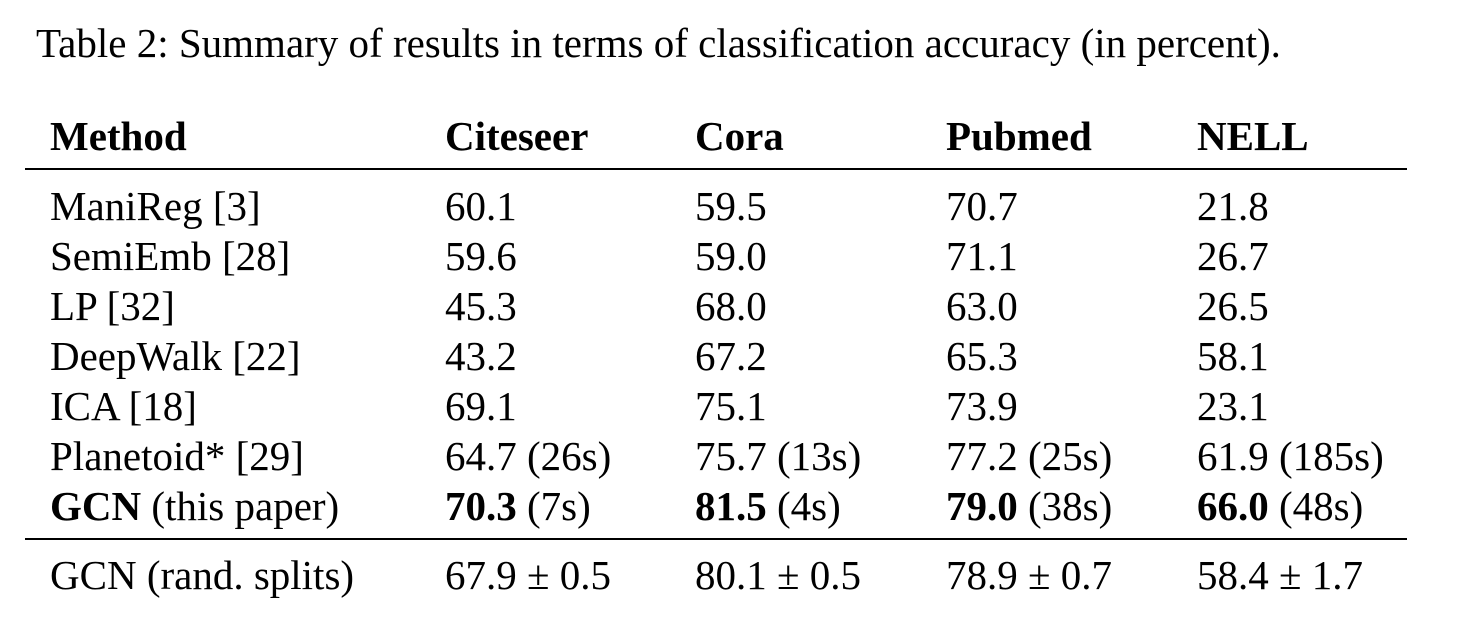  I want to click on cora-cell: 81.5 (4s), so click(768, 506).